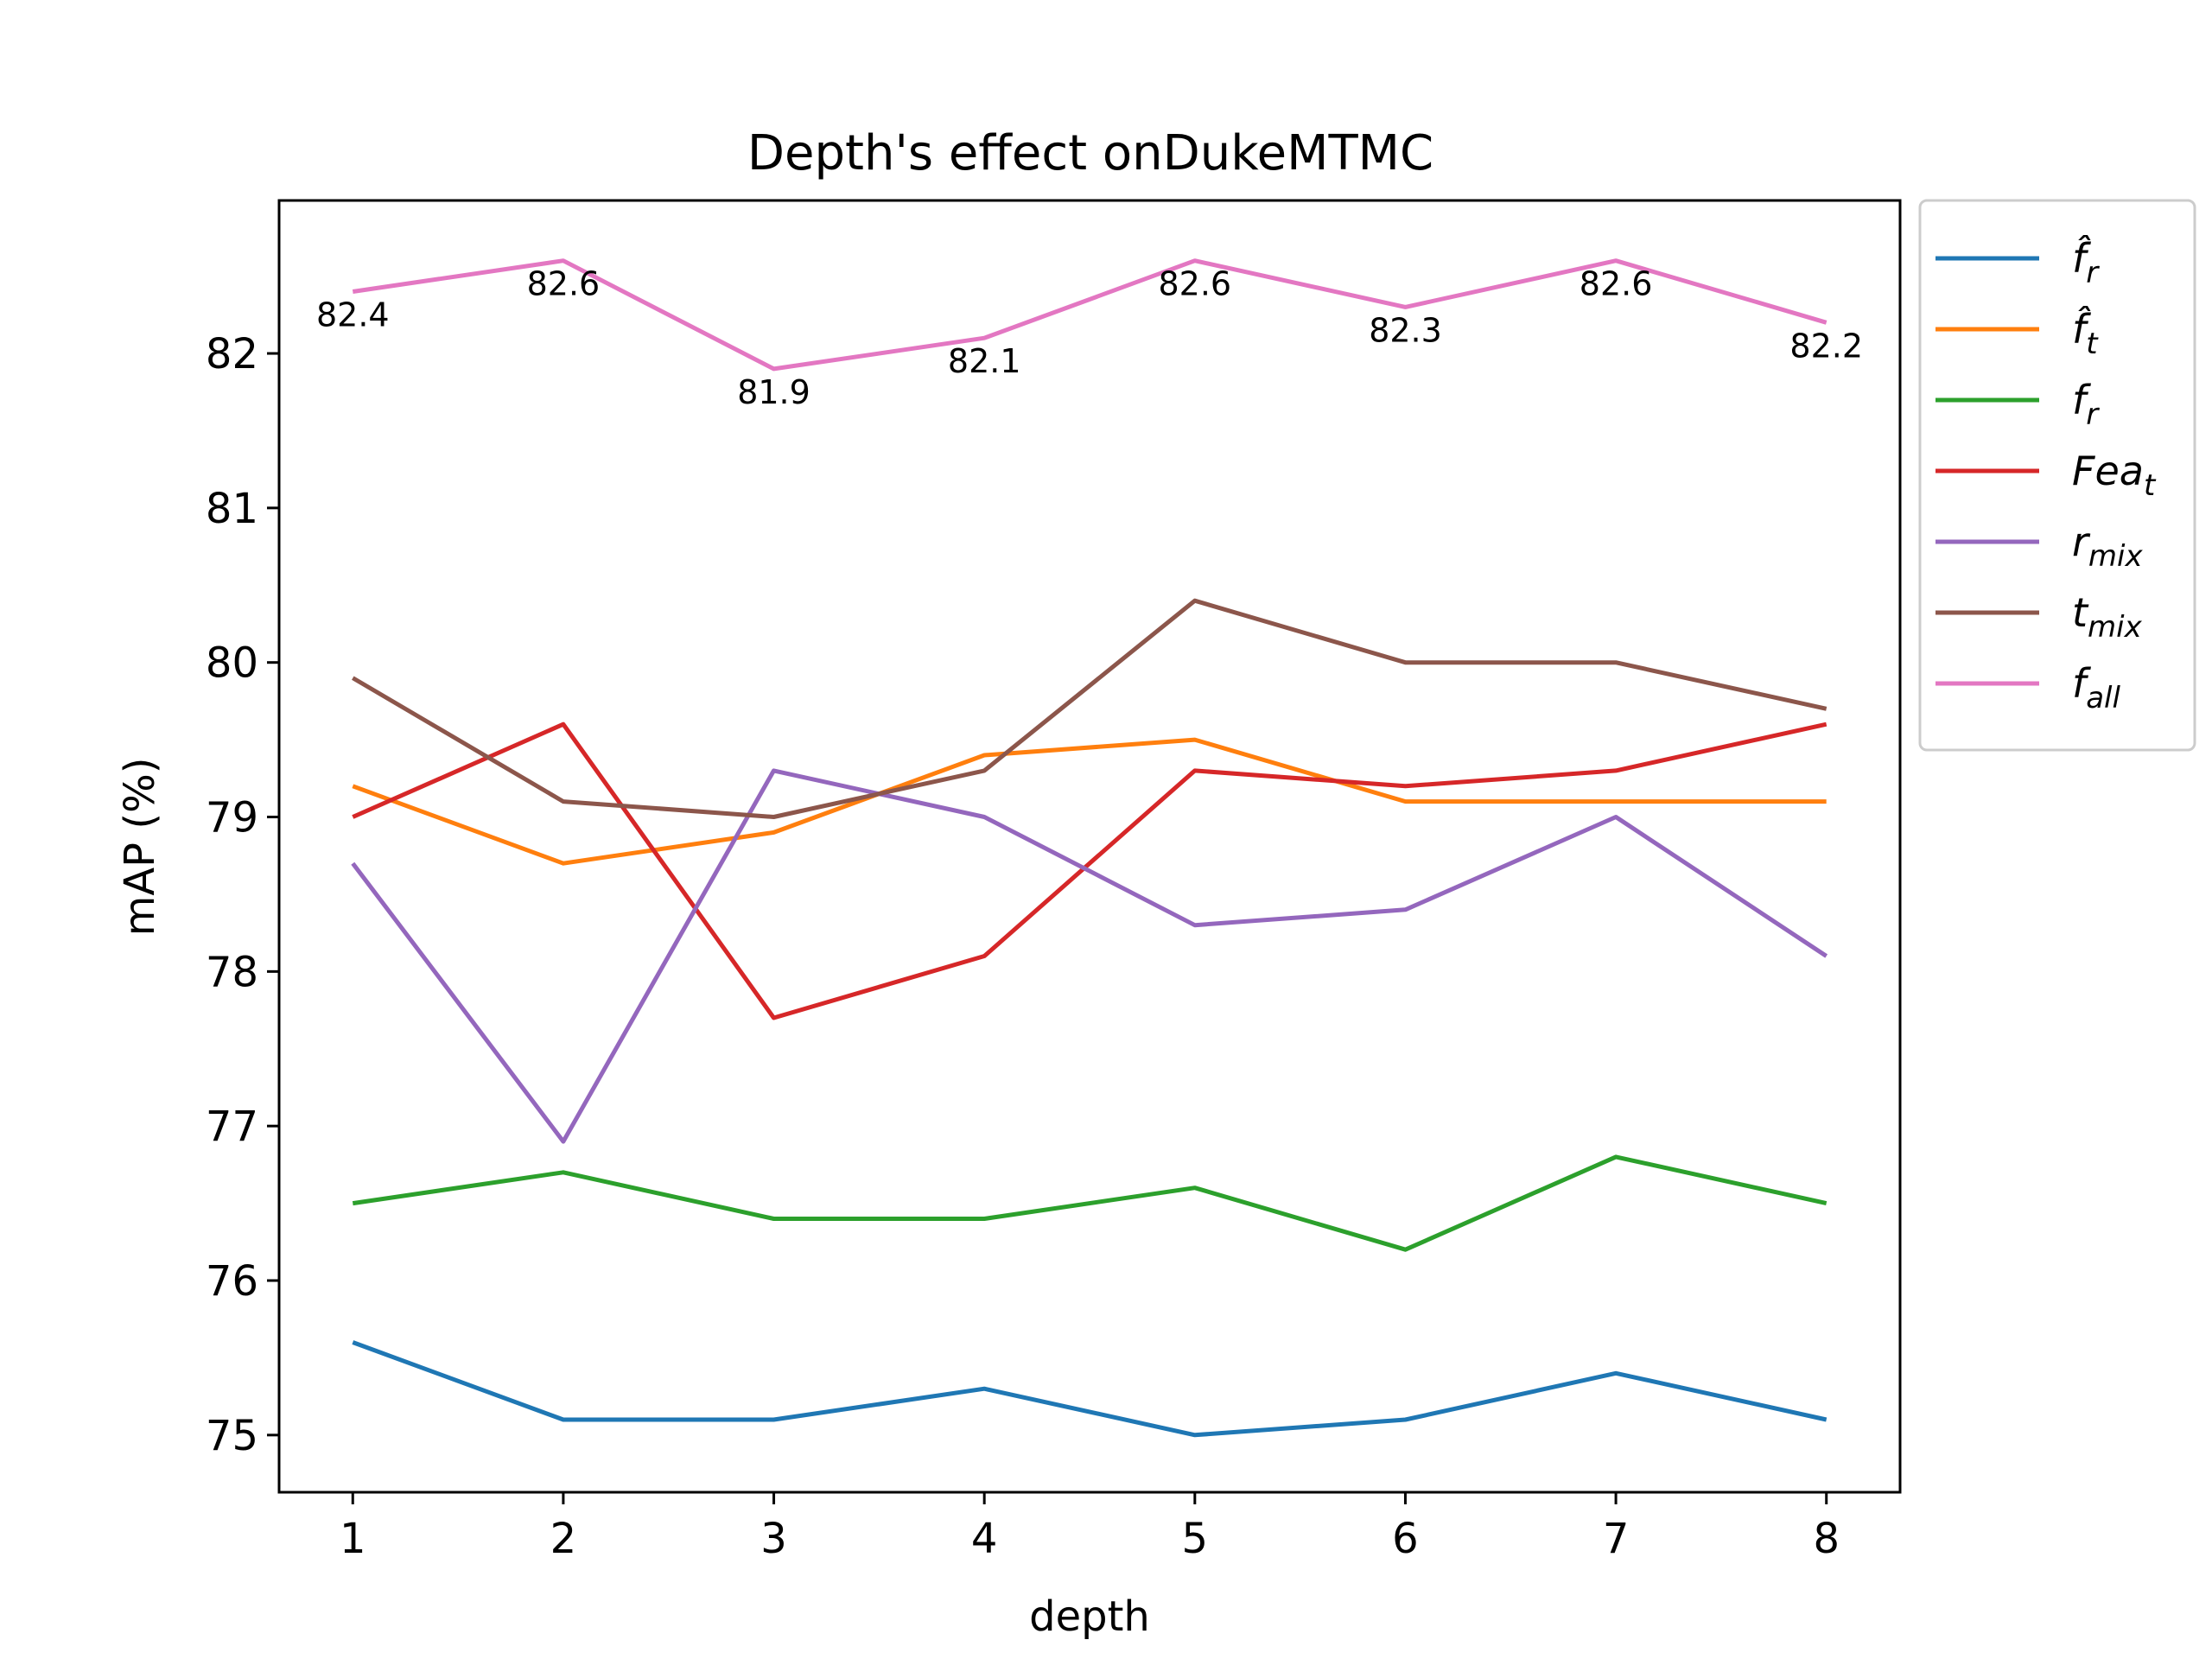 The height and width of the screenshot is (1659, 2212). What do you see at coordinates (232, 509) in the screenshot?
I see `y-tick-label: 81` at bounding box center [232, 509].